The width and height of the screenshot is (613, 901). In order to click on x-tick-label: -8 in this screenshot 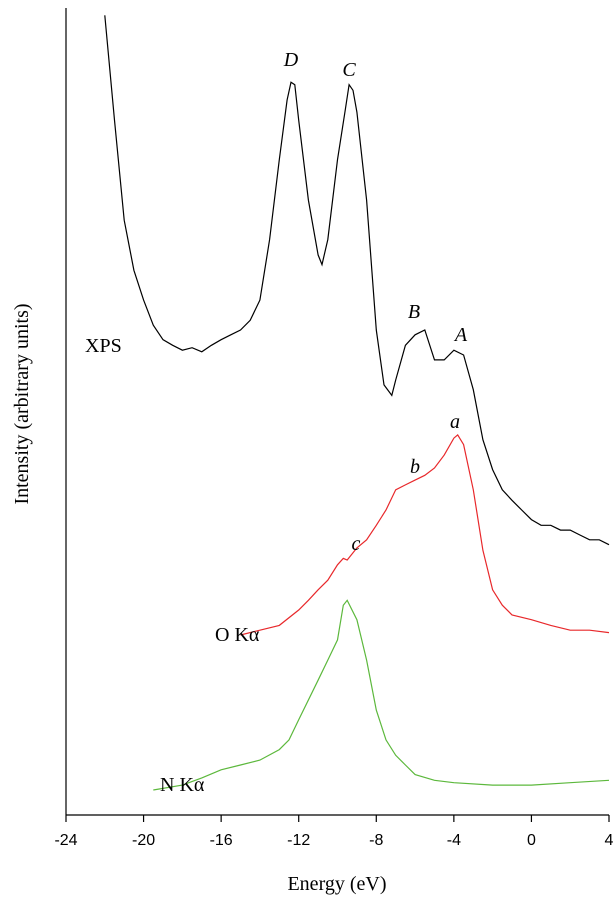, I will do `click(376, 840)`.